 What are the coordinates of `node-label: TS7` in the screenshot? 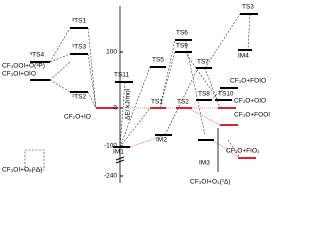 It's located at (203, 62).